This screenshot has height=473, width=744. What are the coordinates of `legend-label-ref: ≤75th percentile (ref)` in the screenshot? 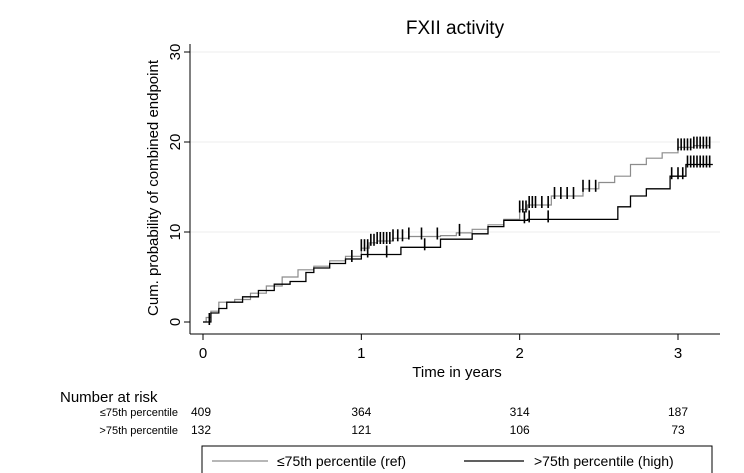 It's located at (341, 461).